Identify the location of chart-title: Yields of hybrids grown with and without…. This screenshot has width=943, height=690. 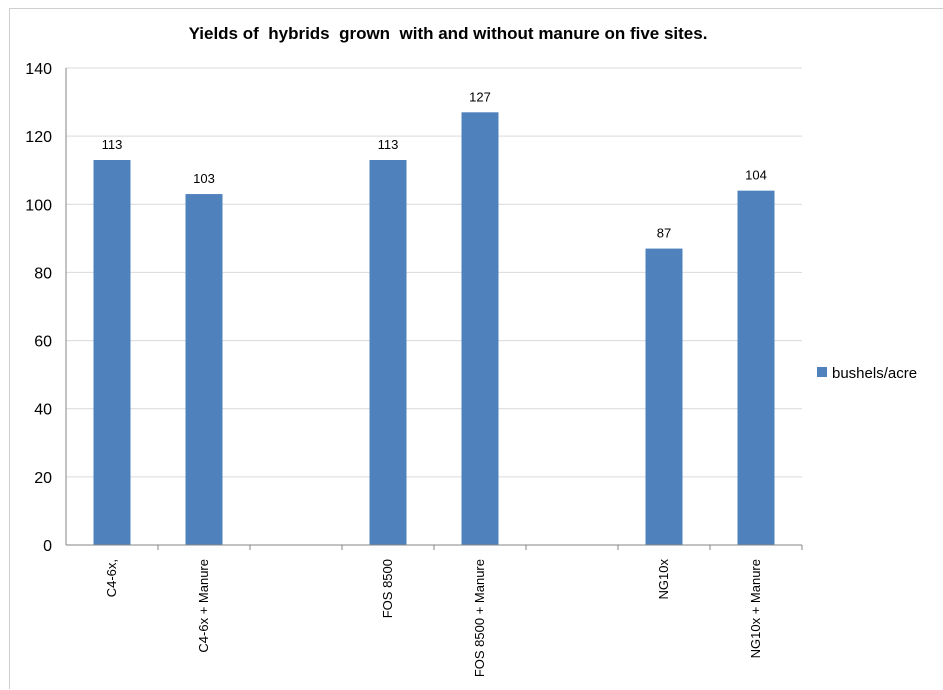
(448, 33).